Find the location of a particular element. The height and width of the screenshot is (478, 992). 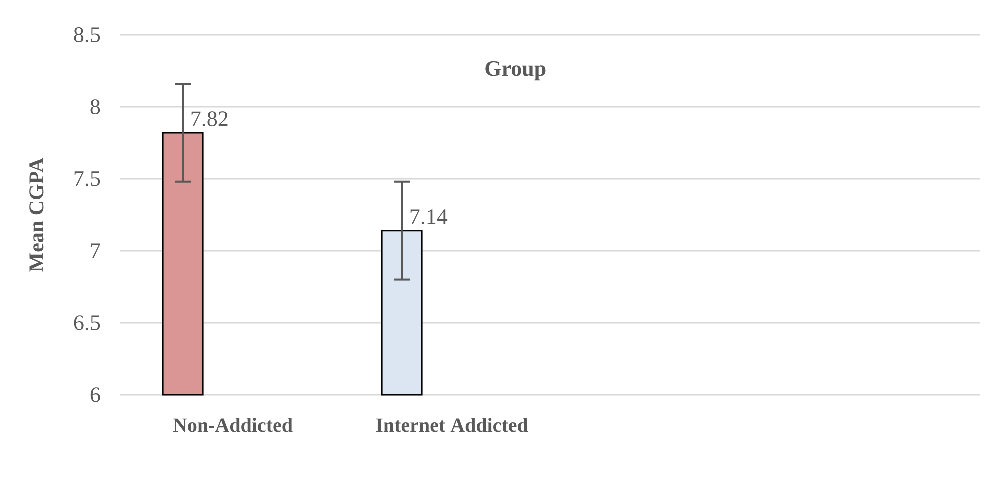

x-tick-label: Internet Addicted is located at coordinates (452, 425).